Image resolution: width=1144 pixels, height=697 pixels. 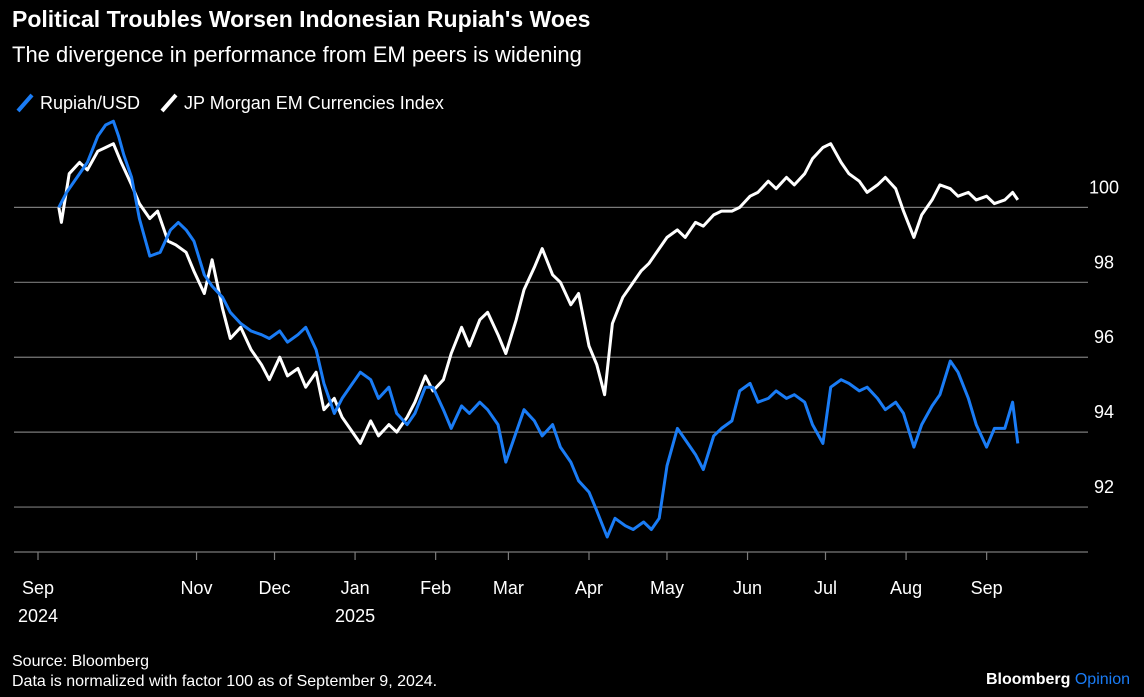 I want to click on x-tick-label: Jan, so click(x=355, y=588).